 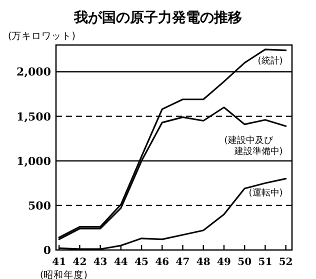 What do you see at coordinates (265, 262) in the screenshot?
I see `x-tick-label: 51` at bounding box center [265, 262].